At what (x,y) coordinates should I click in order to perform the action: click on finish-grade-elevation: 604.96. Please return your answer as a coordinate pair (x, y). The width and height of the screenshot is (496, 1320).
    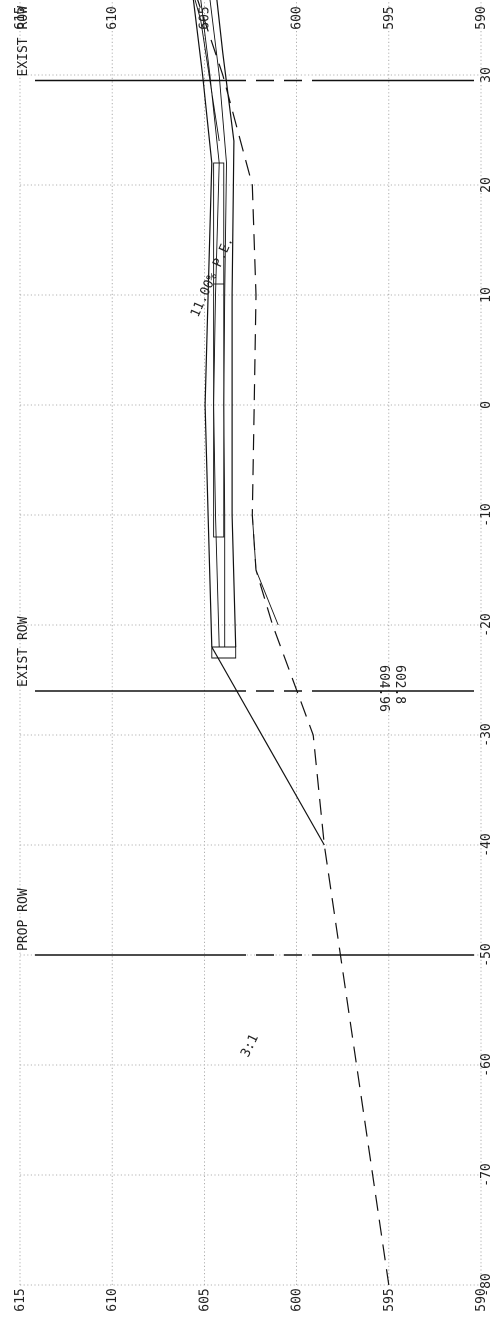
    Looking at the image, I should click on (383, 688).